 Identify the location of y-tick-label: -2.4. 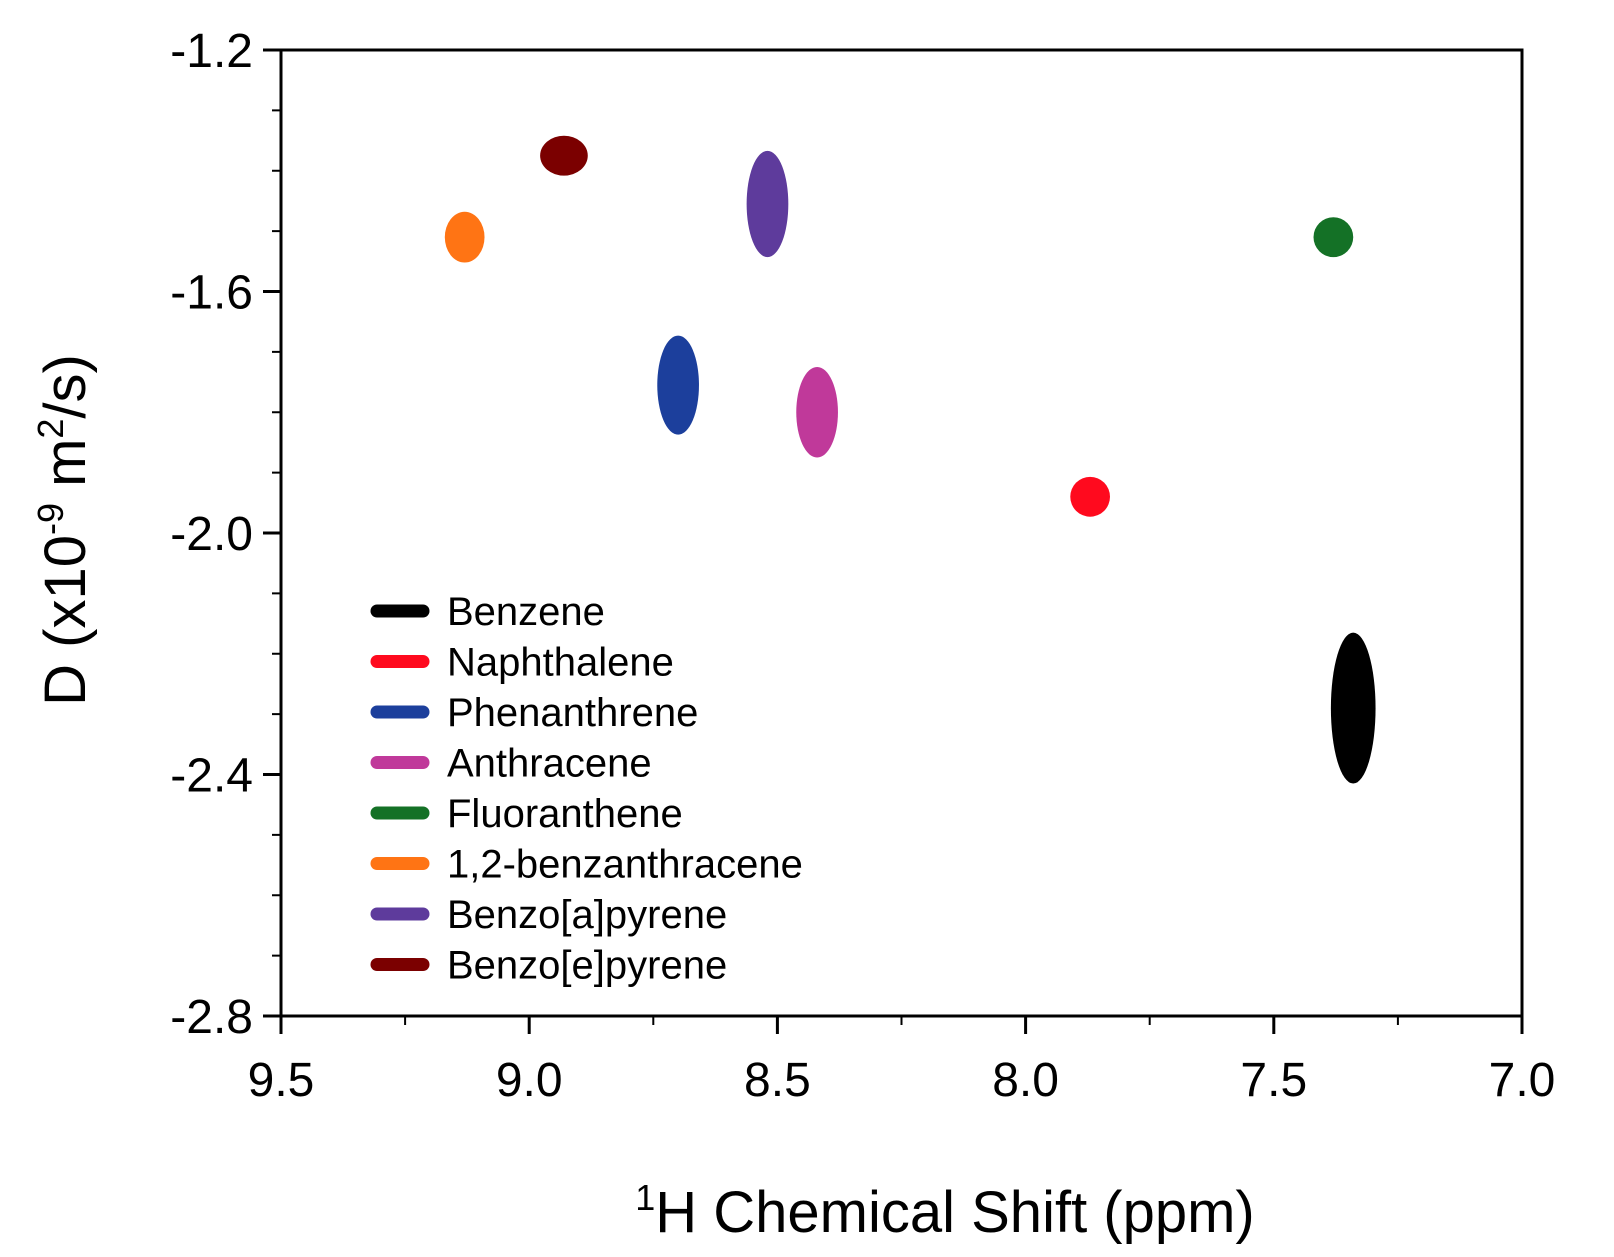
(211, 776).